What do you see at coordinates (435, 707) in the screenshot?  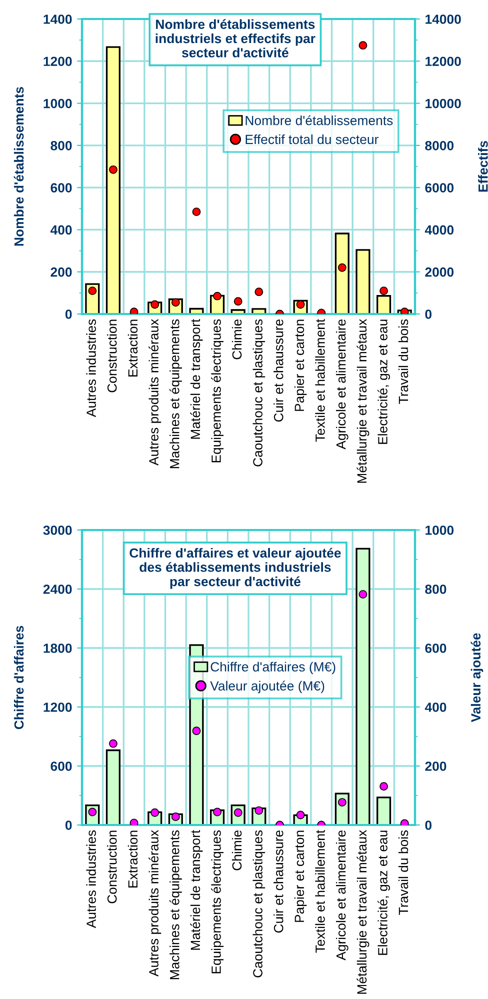 I see `y2-tick-label: 400` at bounding box center [435, 707].